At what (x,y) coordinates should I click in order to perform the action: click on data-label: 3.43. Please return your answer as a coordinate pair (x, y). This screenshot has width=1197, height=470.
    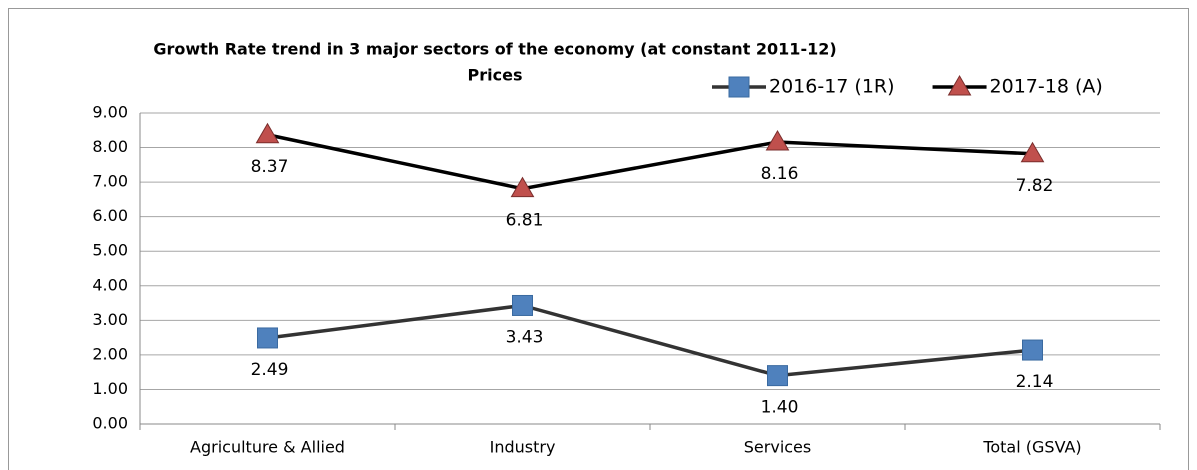
    Looking at the image, I should click on (525, 337).